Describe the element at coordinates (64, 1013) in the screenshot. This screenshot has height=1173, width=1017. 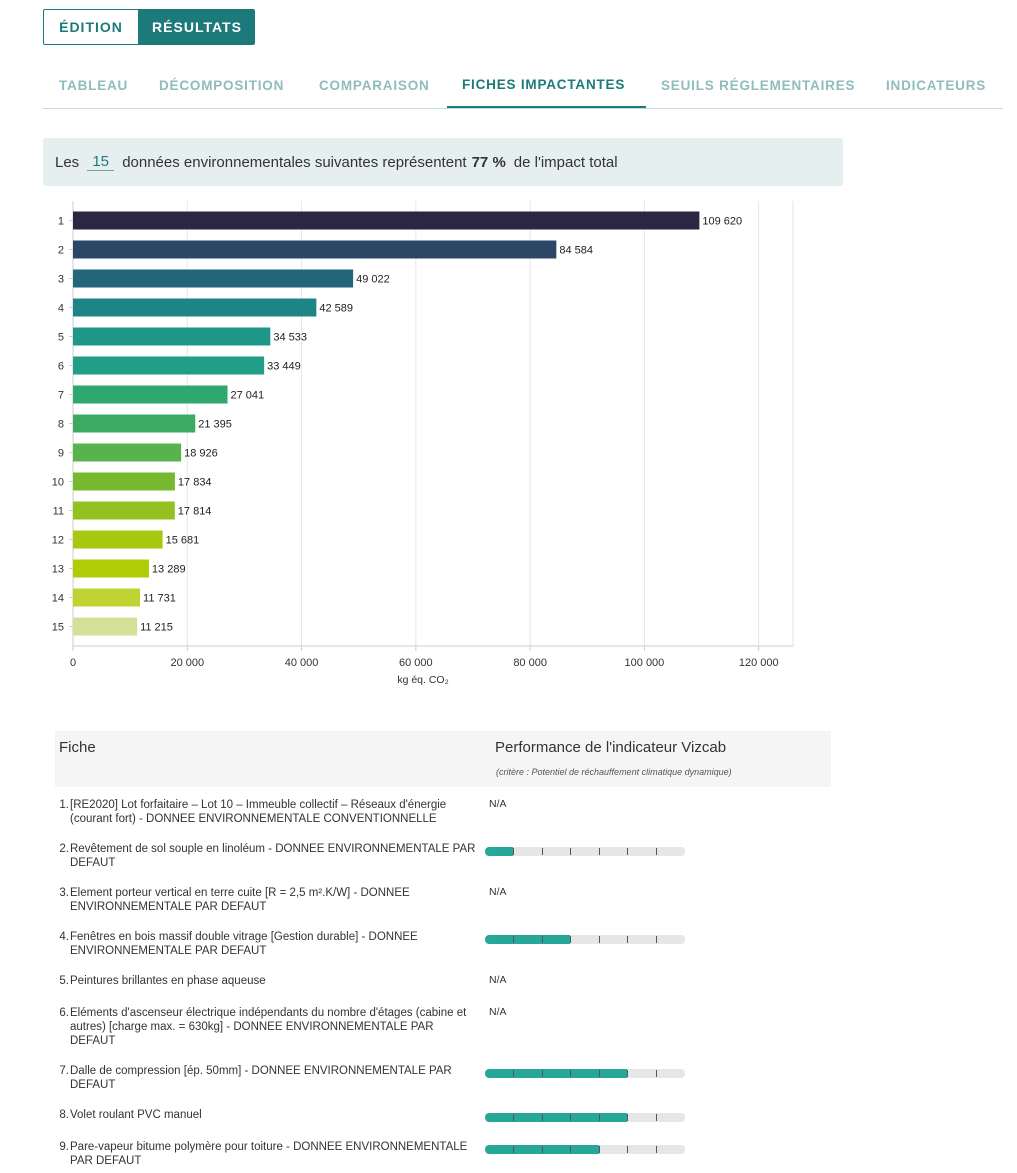
I see `row-number: 6.` at that location.